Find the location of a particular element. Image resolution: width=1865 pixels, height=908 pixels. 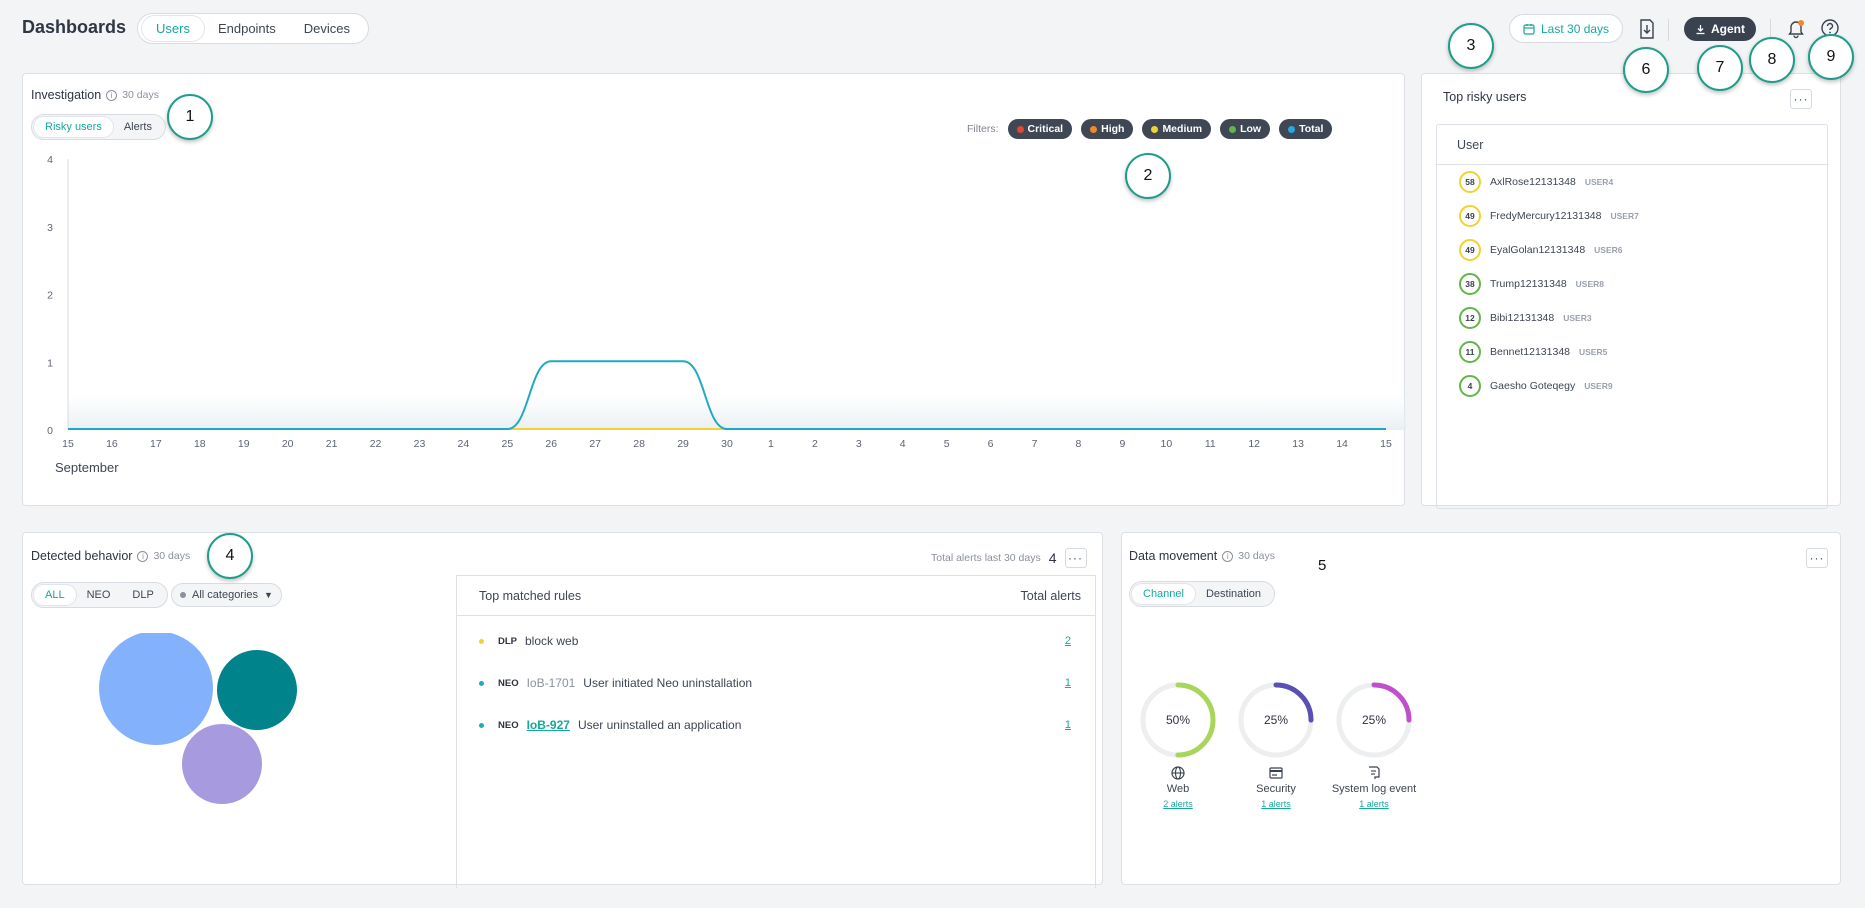

filter-high: High is located at coordinates (1107, 129).